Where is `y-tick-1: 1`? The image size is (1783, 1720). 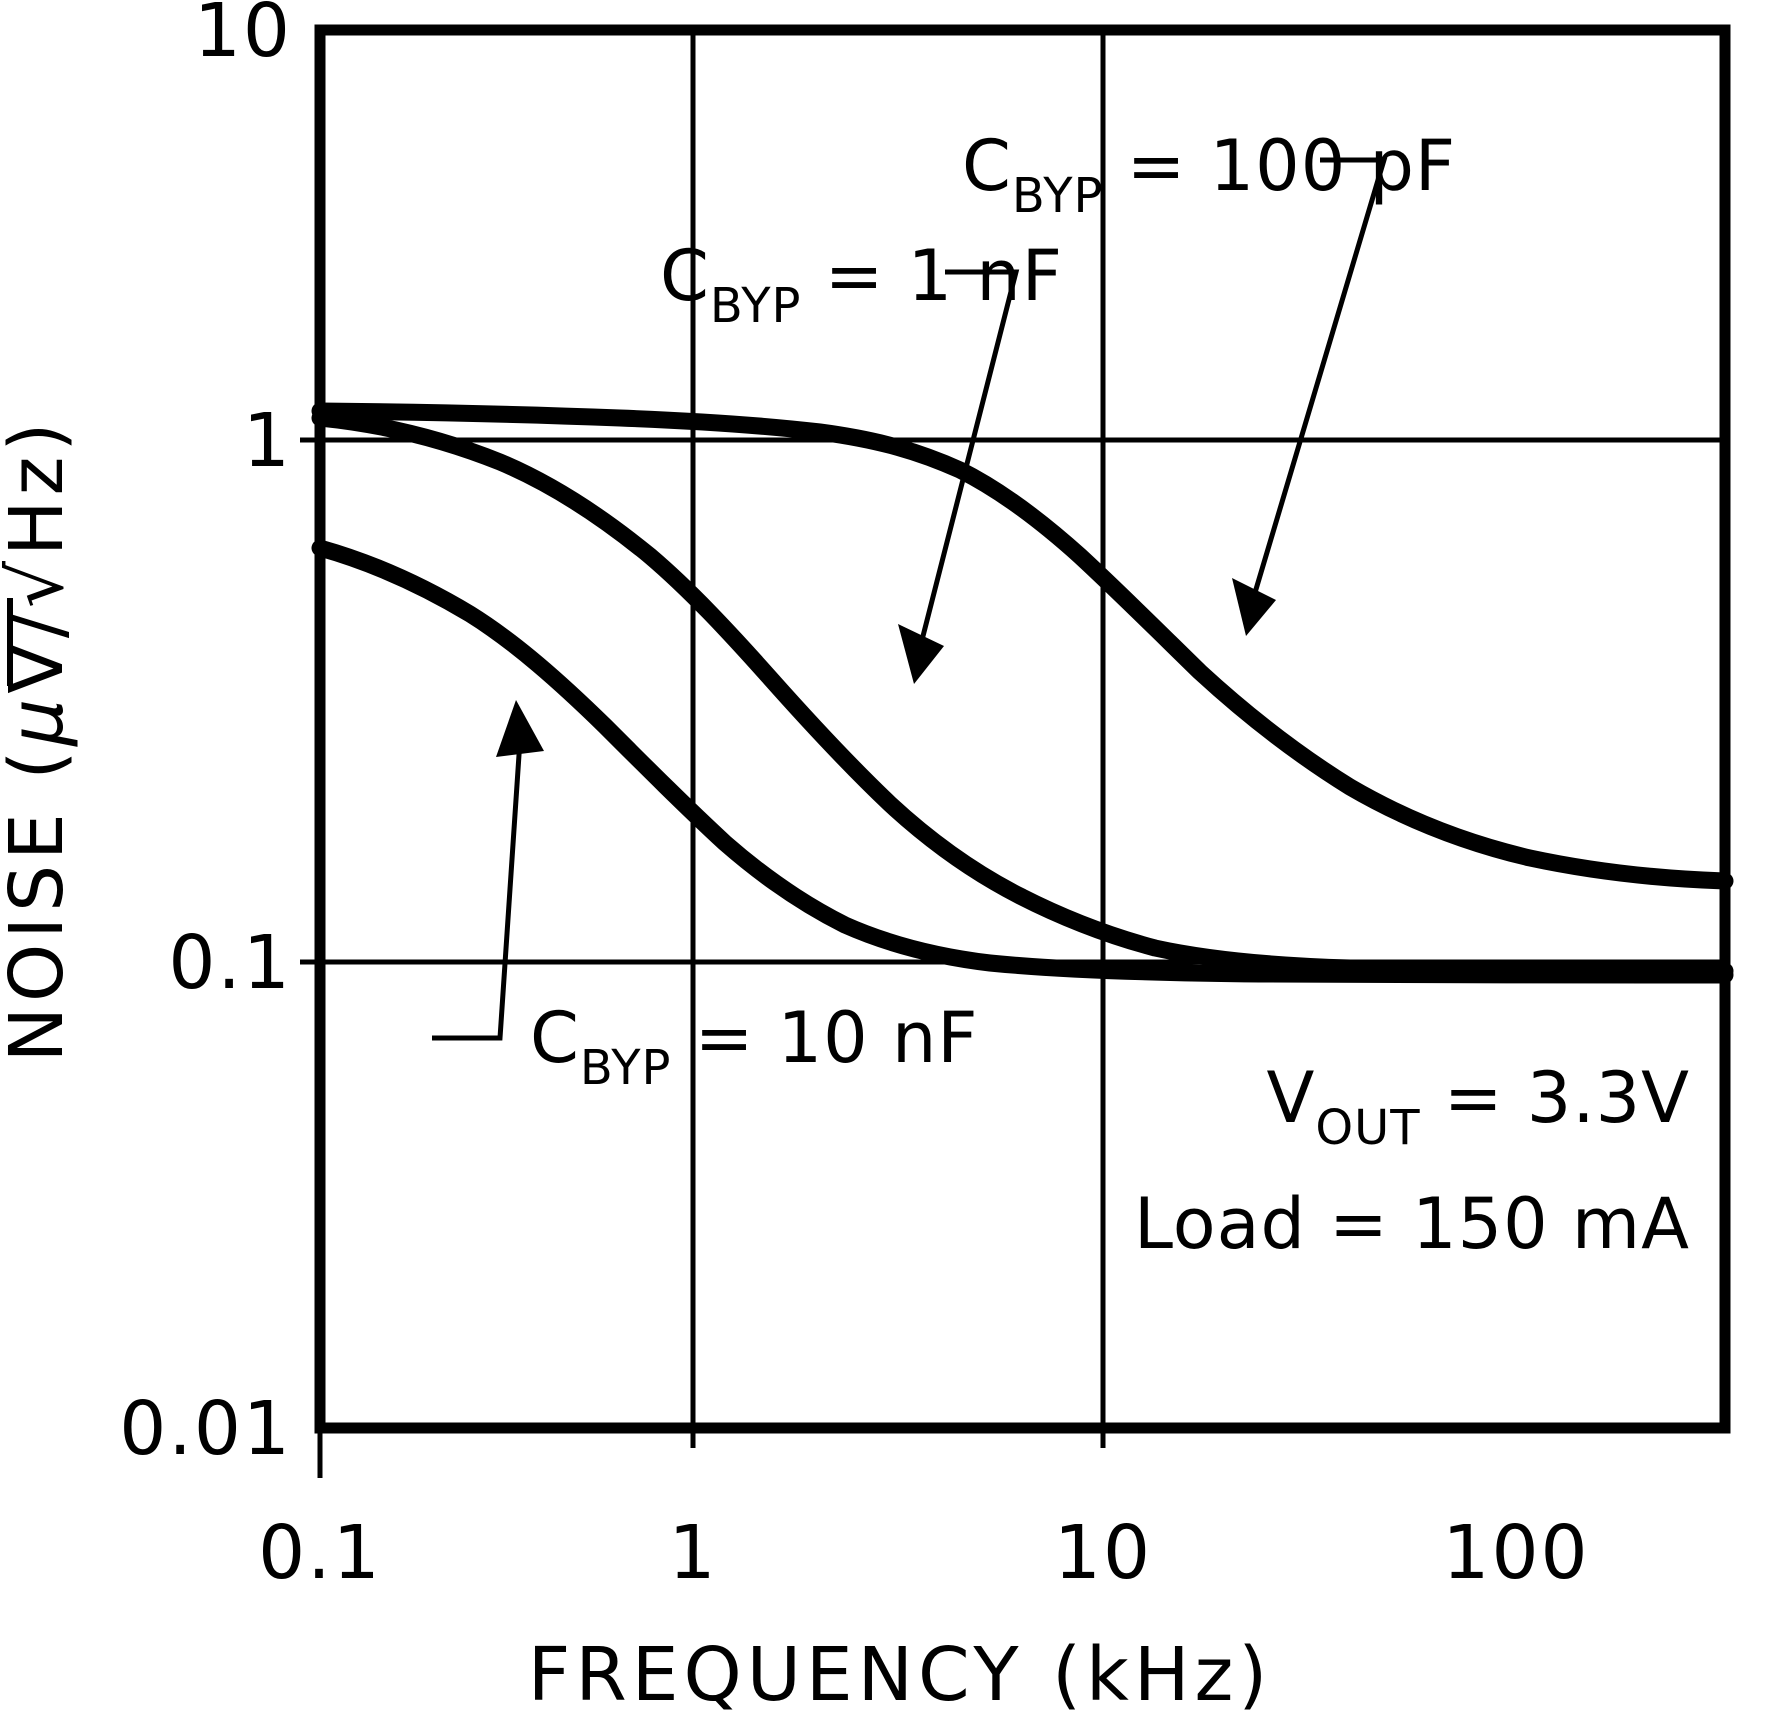
y-tick-1: 1 is located at coordinates (267, 441).